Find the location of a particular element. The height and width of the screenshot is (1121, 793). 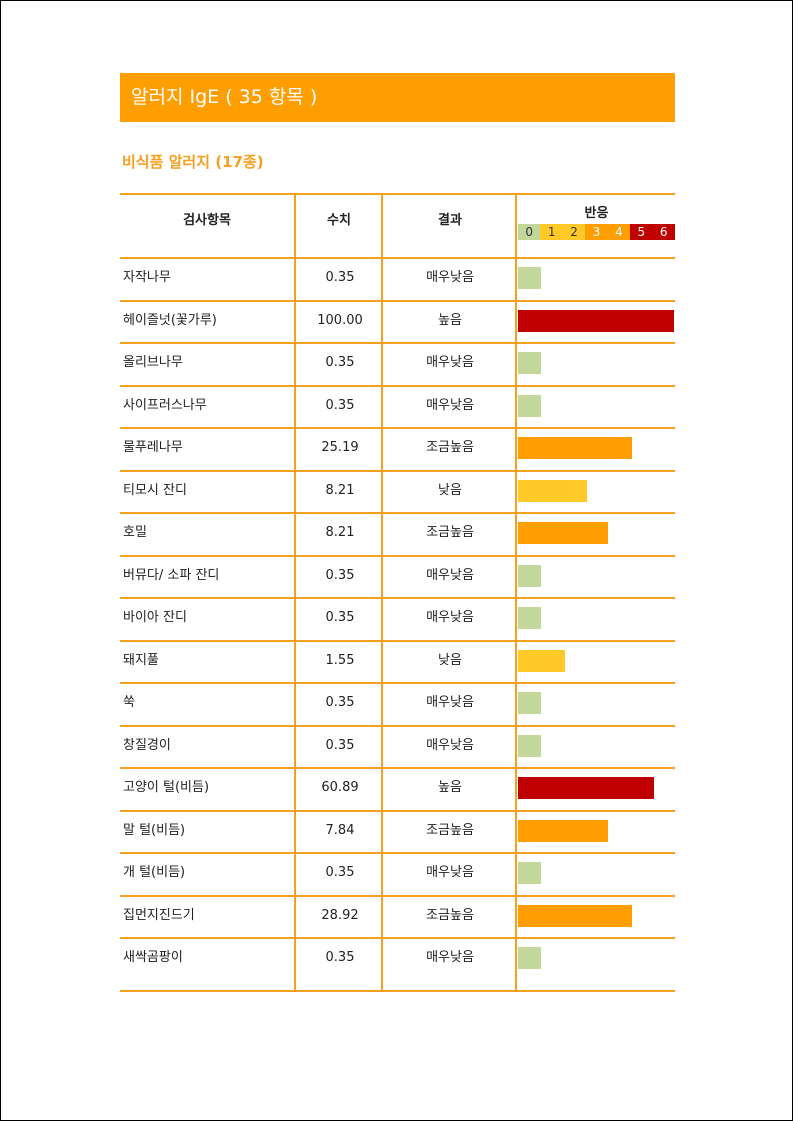

scale-level-0: 0 is located at coordinates (529, 232).